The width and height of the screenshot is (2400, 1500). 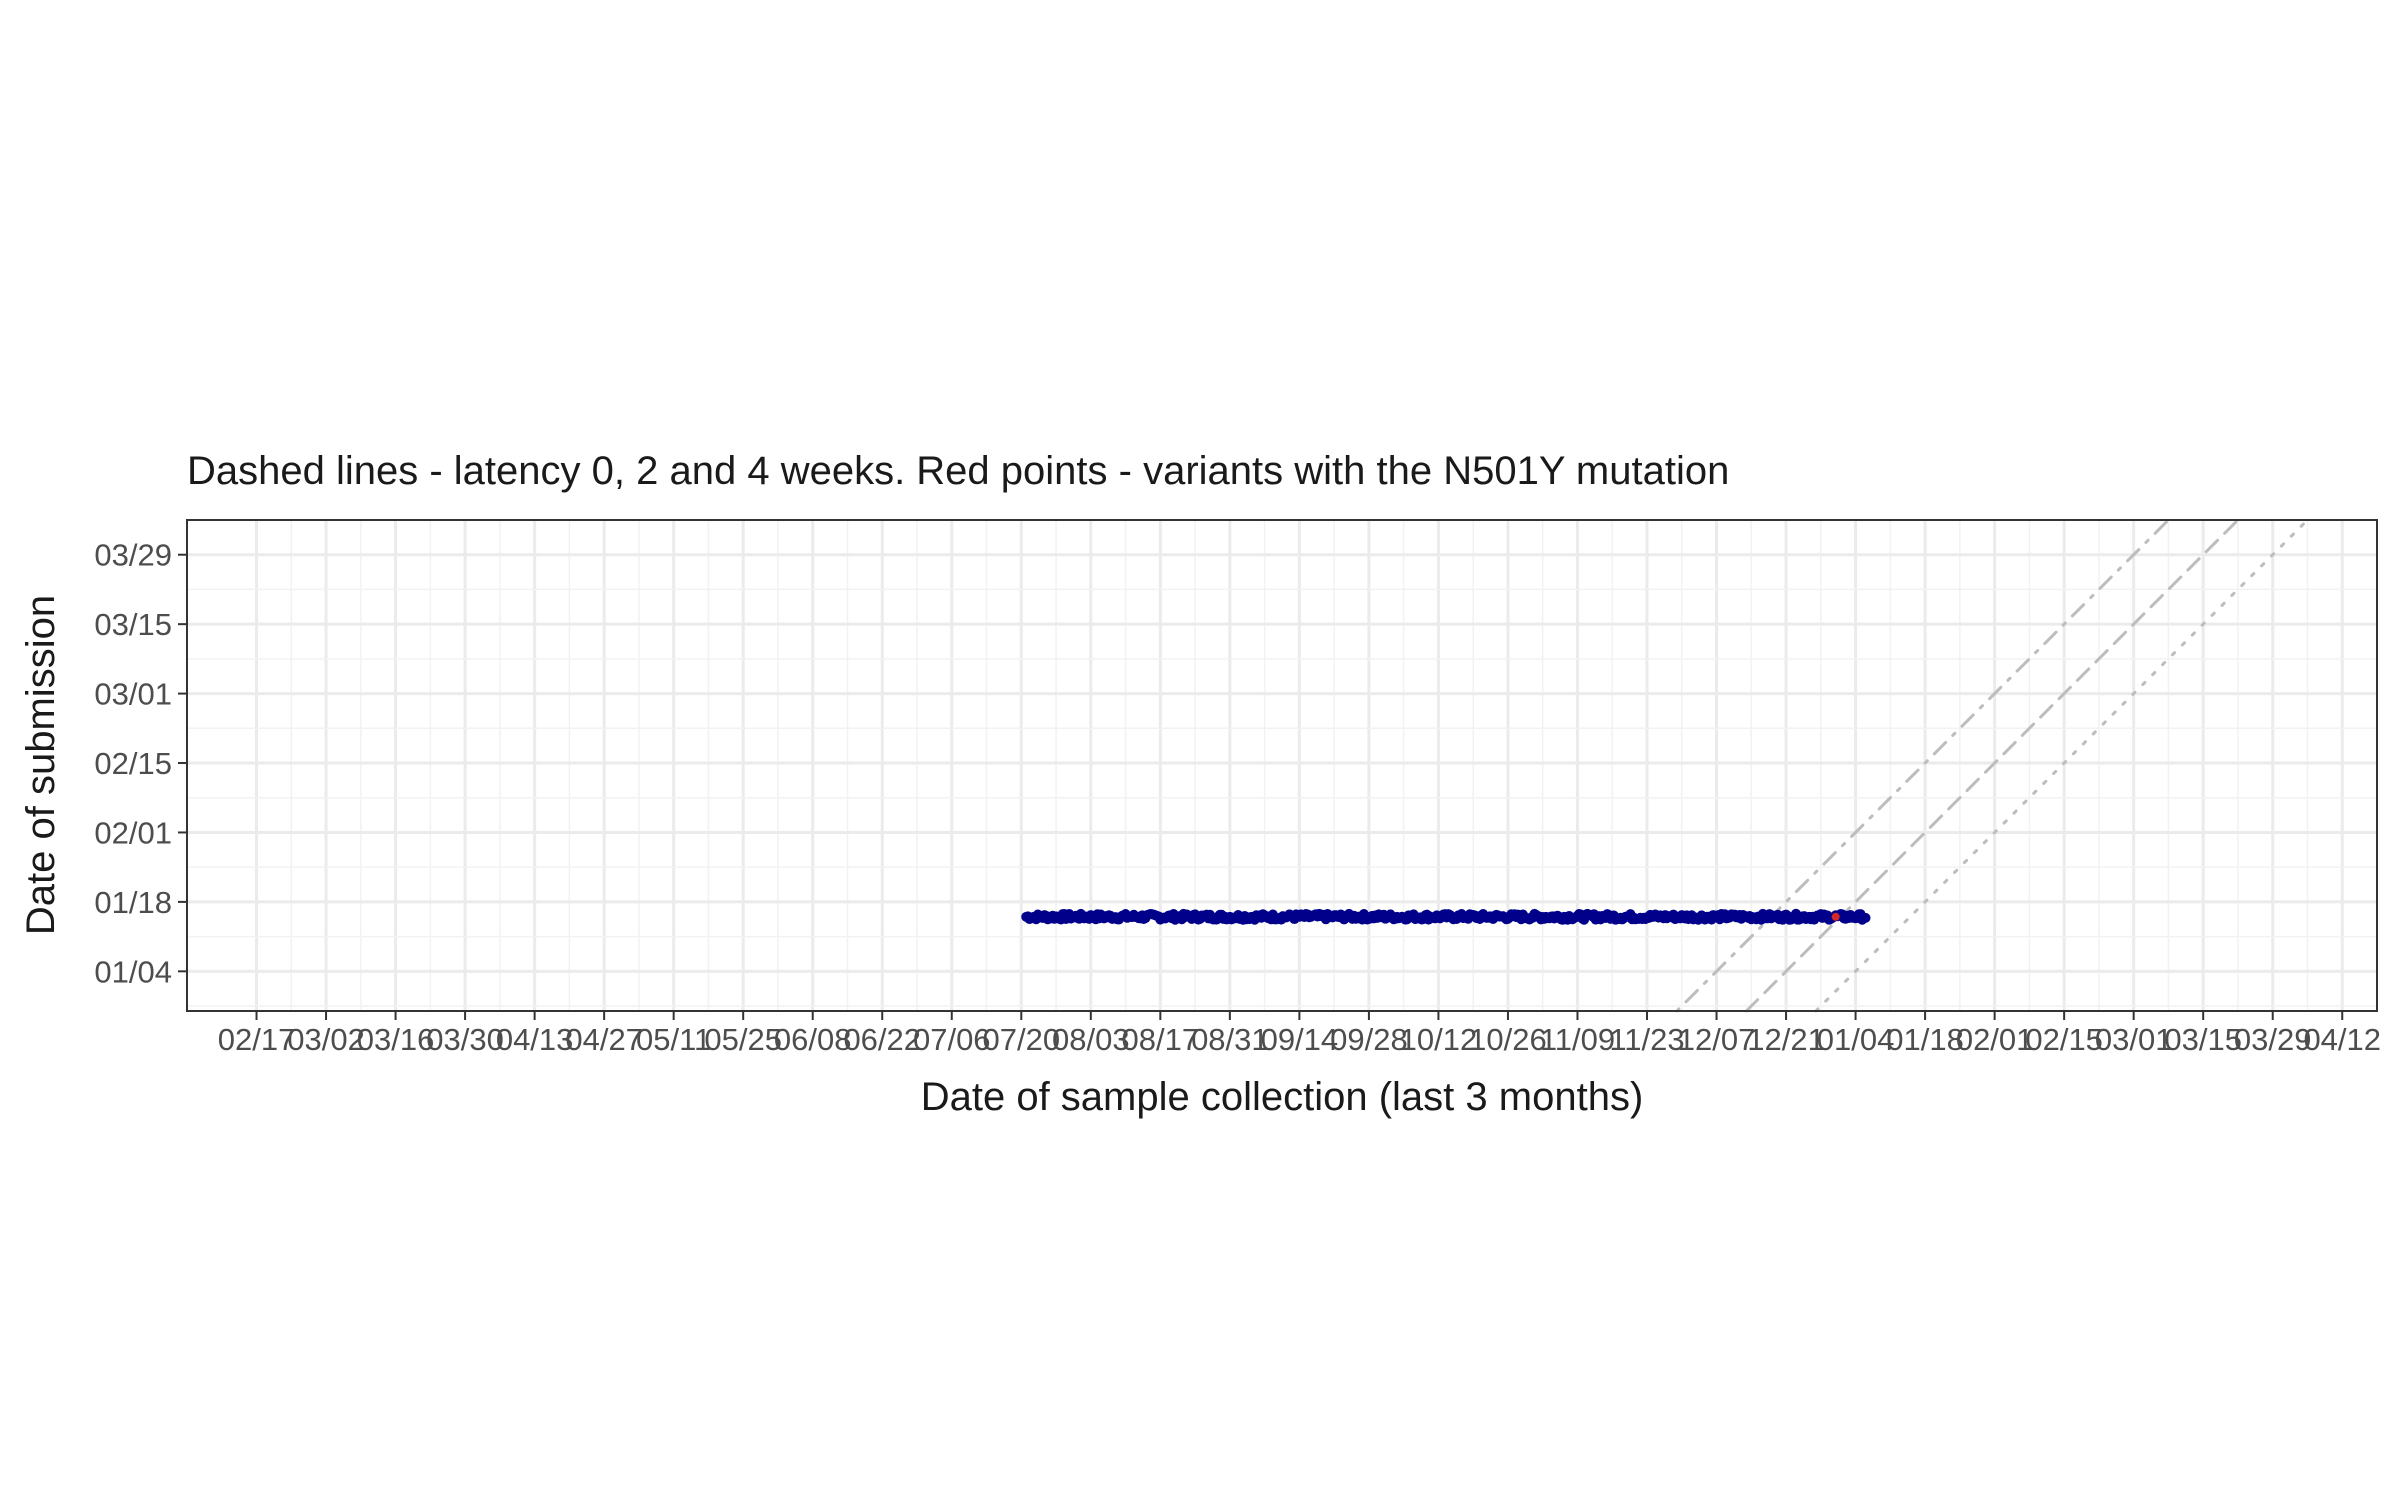 What do you see at coordinates (41, 765) in the screenshot?
I see `y-axis-label: Date of submission` at bounding box center [41, 765].